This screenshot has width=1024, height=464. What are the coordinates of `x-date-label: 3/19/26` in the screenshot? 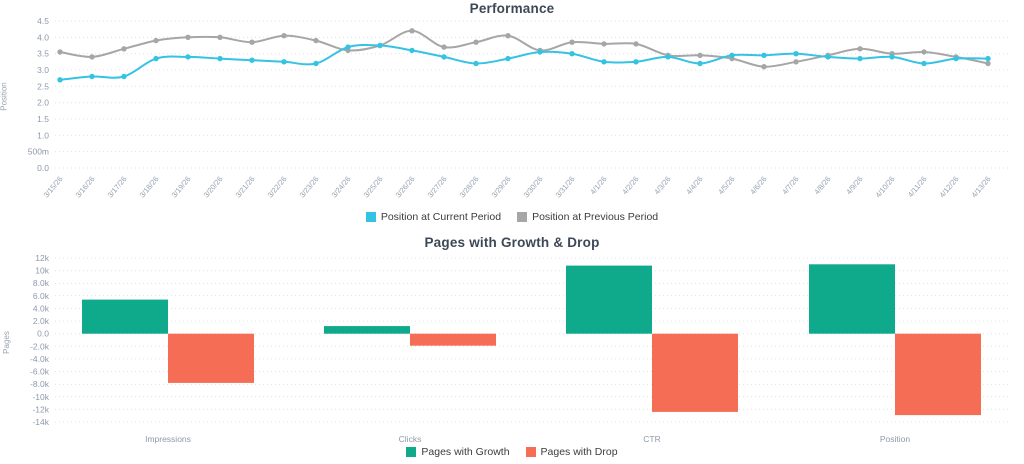 It's located at (181, 187).